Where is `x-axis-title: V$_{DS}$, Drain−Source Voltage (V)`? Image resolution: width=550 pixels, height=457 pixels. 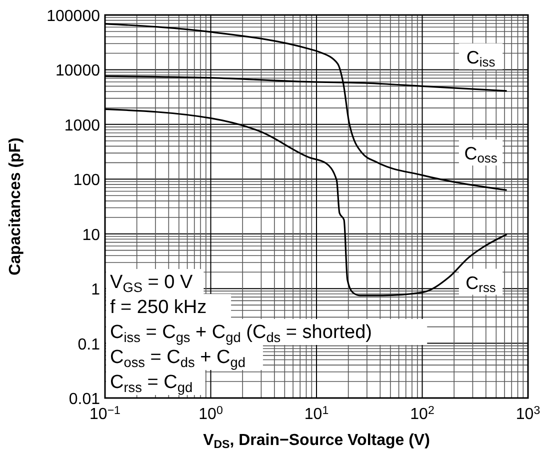
x-axis-title: V$_{DS}$, Drain−Source Voltage (V) is located at coordinates (316, 441).